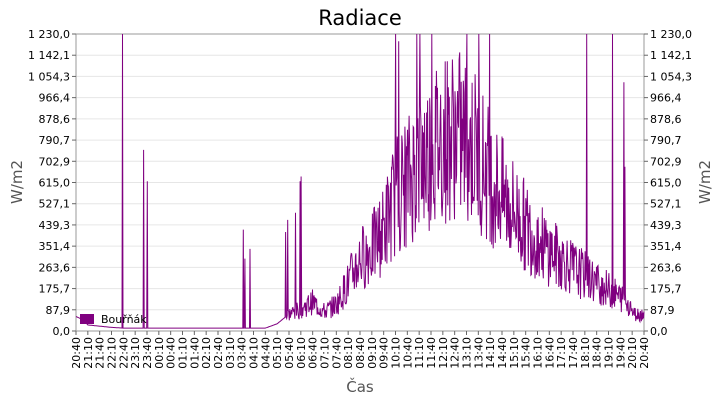  What do you see at coordinates (666, 204) in the screenshot?
I see `y-tick-label-right: 527,1` at bounding box center [666, 204].